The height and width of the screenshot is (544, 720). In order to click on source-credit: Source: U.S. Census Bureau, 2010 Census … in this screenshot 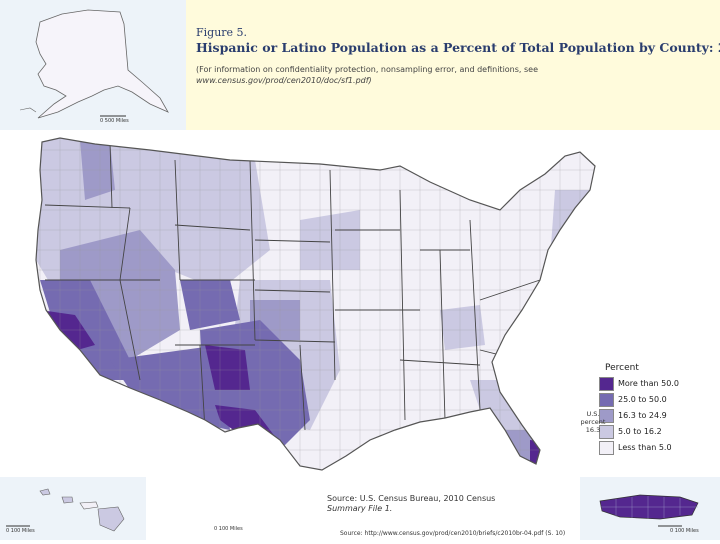, I will do `click(411, 504)`.